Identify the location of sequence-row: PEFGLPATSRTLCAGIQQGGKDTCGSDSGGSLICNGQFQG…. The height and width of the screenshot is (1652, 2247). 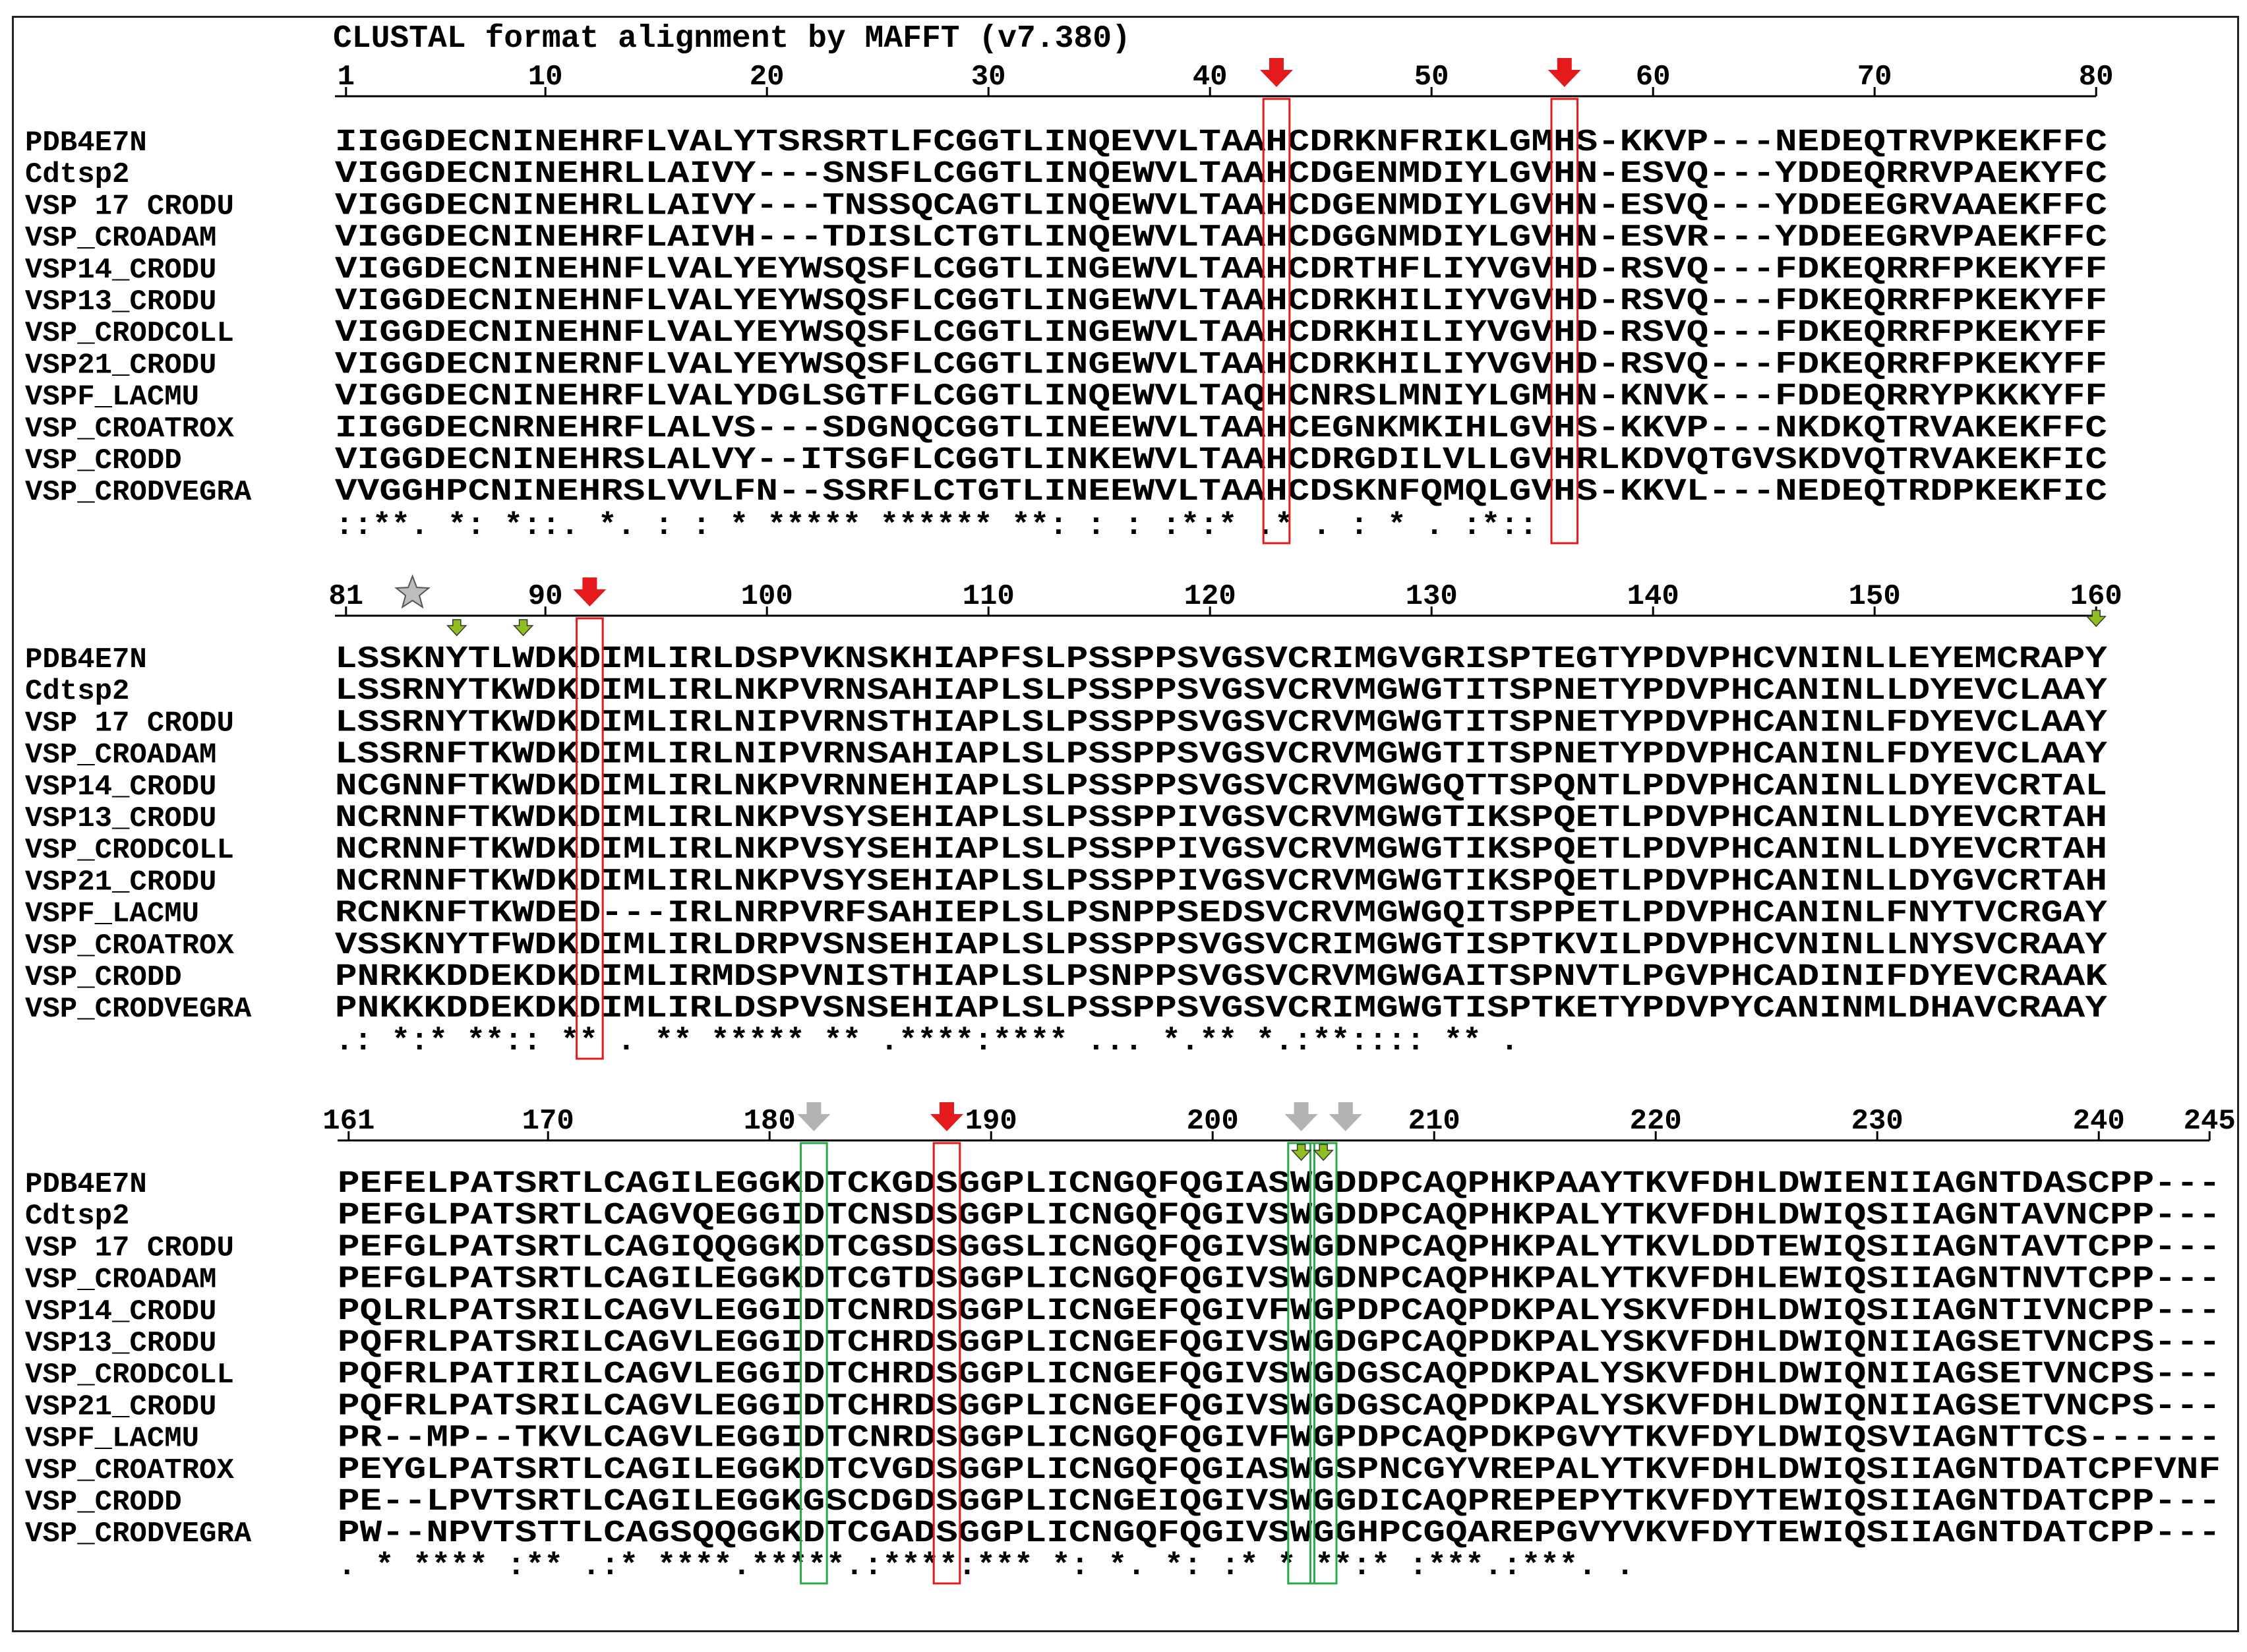
(1279, 1247).